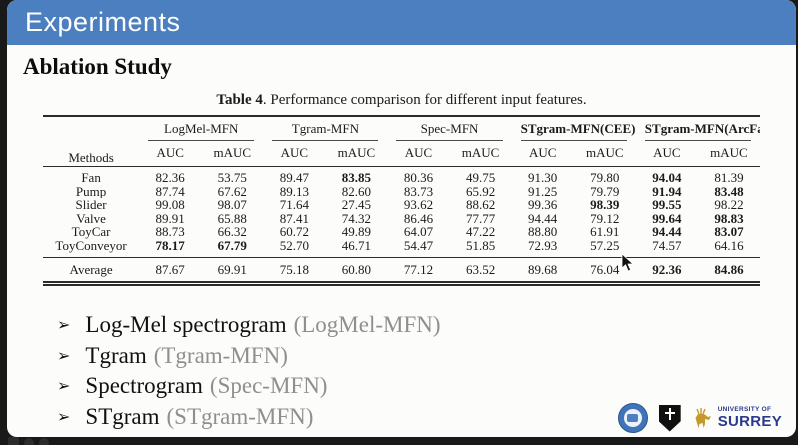  Describe the element at coordinates (480, 205) in the screenshot. I see `value-cell: 88.62` at that location.